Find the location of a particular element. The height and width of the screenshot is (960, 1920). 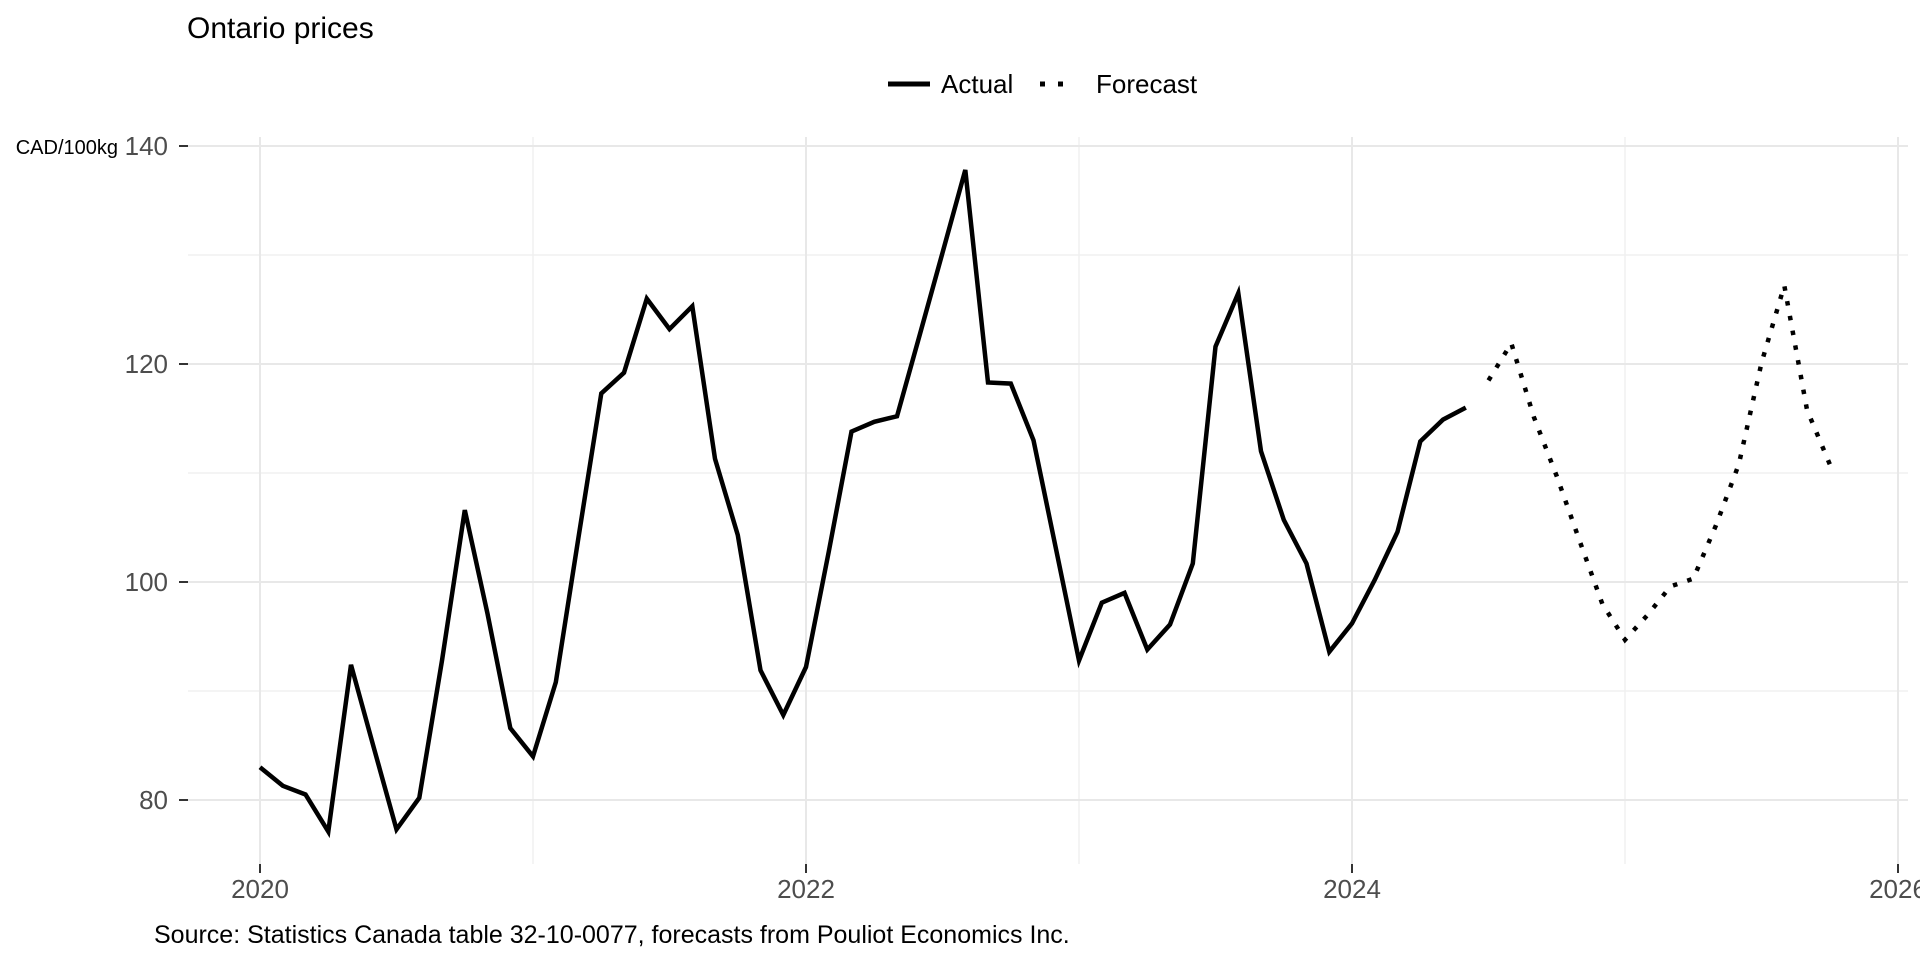

y-tick-140: 140 is located at coordinates (146, 146).